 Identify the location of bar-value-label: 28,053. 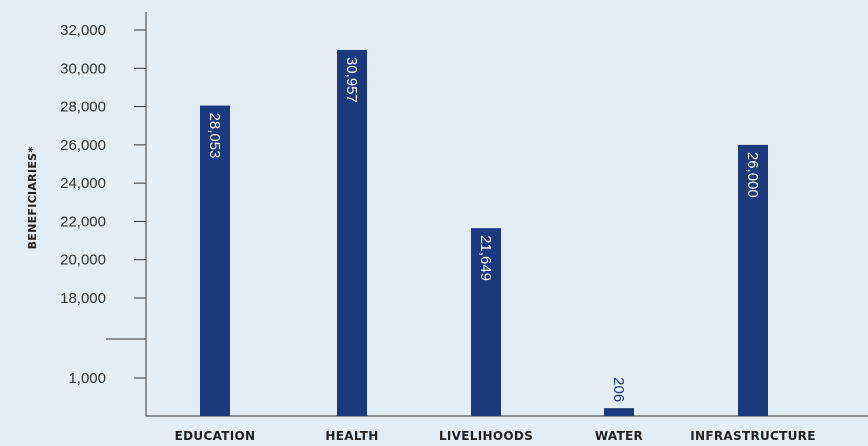
(214, 136).